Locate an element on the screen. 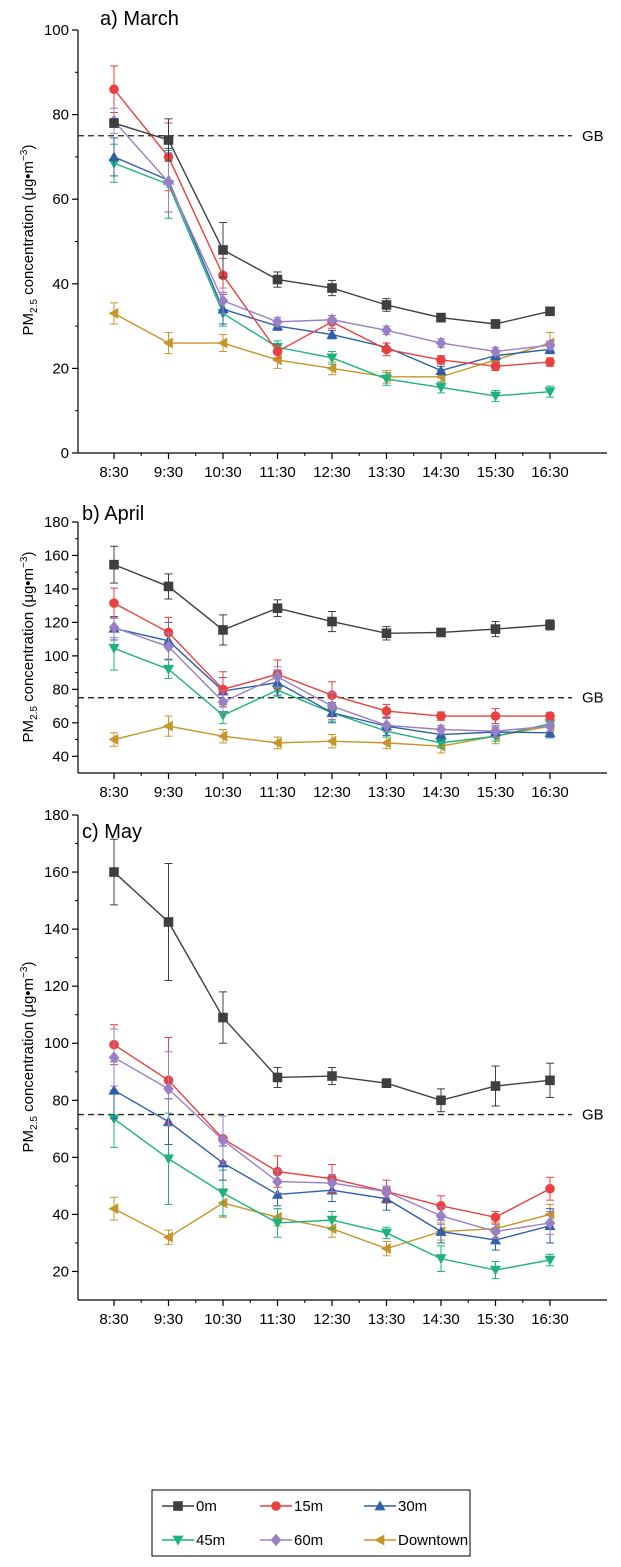 The height and width of the screenshot is (1567, 621). legend-label: 30m is located at coordinates (412, 1506).